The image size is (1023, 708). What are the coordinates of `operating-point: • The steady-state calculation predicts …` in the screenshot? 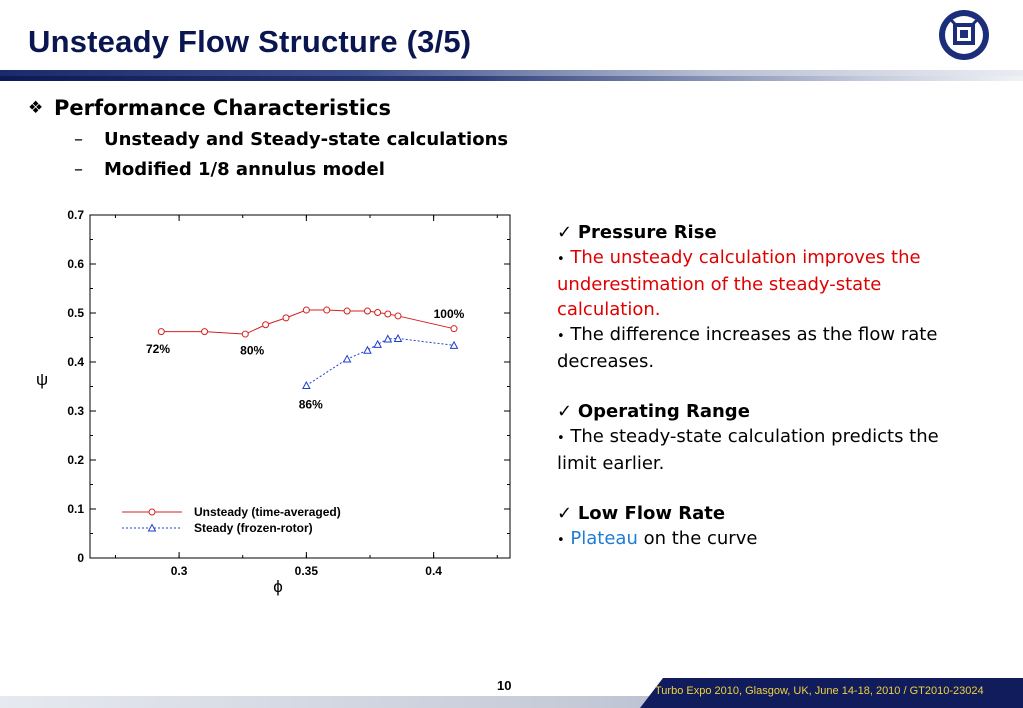 It's located at (757, 450).